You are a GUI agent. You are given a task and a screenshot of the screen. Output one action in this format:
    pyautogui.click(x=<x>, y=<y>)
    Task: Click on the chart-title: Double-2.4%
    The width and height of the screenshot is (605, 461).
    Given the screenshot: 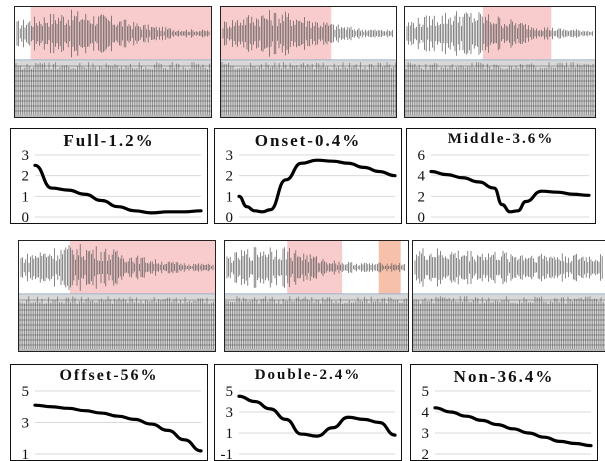 What is the action you would take?
    pyautogui.click(x=308, y=375)
    